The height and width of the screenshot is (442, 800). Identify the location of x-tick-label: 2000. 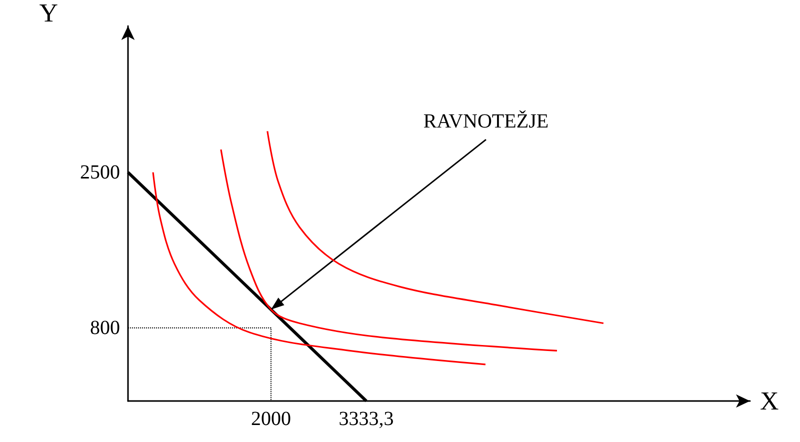
(270, 419).